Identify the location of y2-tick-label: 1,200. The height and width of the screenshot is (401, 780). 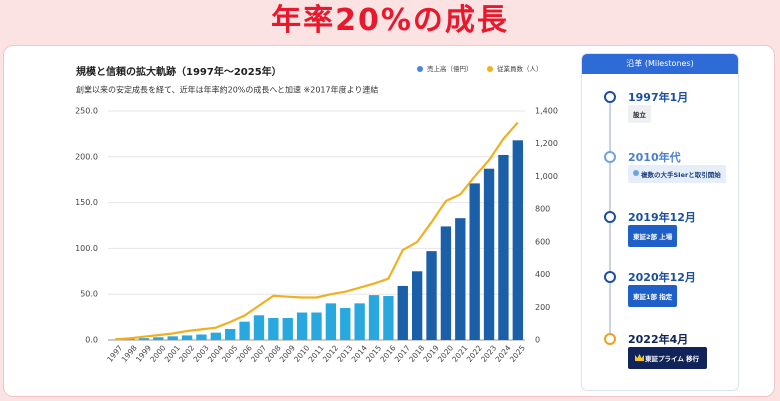
(546, 143).